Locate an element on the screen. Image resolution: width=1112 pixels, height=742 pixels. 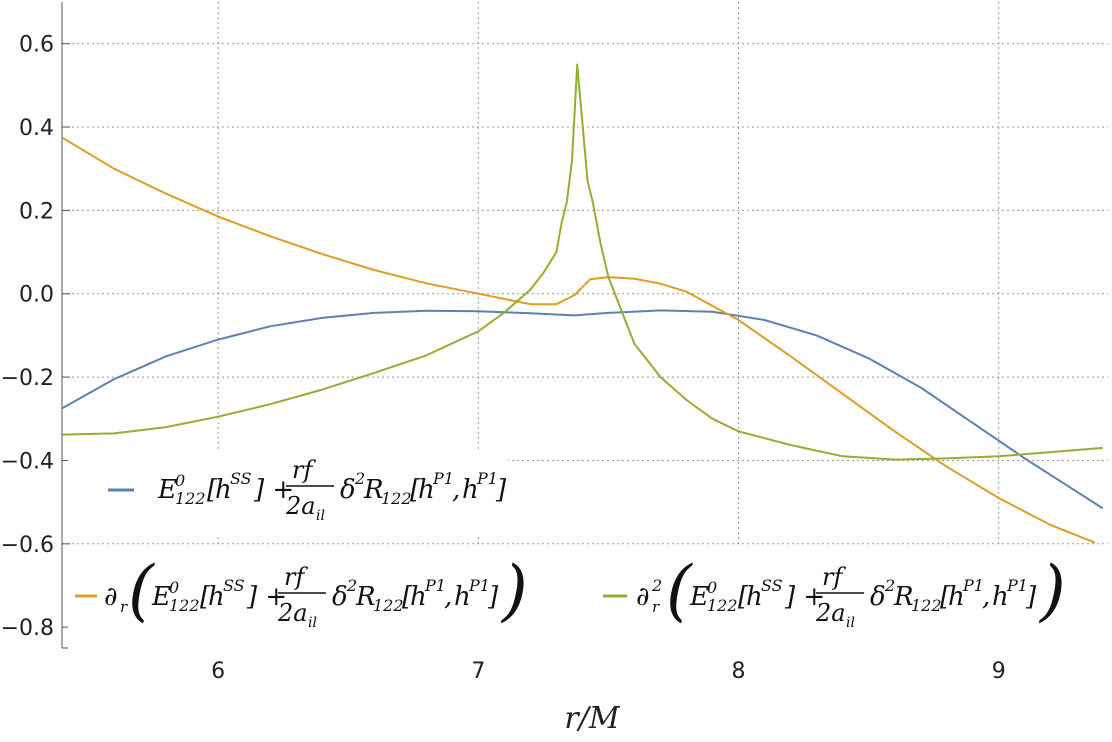
y-tick-label-3: −0.2 is located at coordinates (27, 378).